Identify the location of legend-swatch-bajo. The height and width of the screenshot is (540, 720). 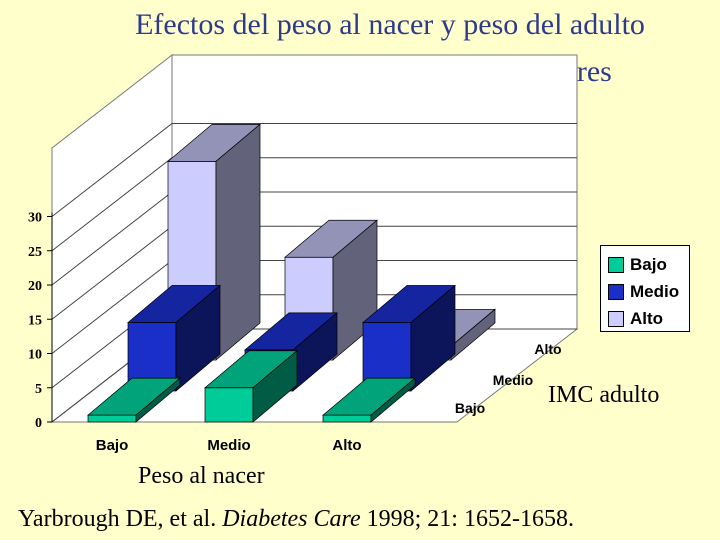
(616, 264).